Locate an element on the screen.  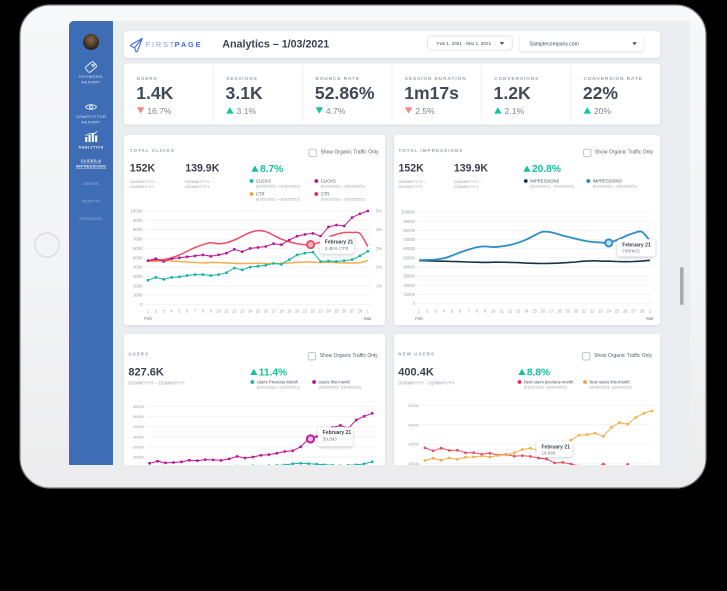
svg-text: 4.7% is located at coordinates (336, 111).